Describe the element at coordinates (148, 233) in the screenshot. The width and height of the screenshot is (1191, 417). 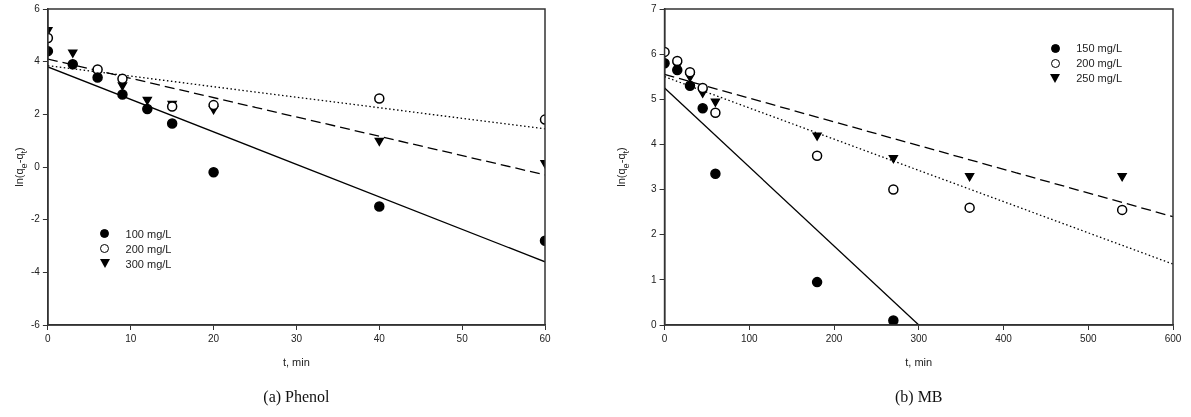
I see `legend-label: 100 mg/L` at that location.